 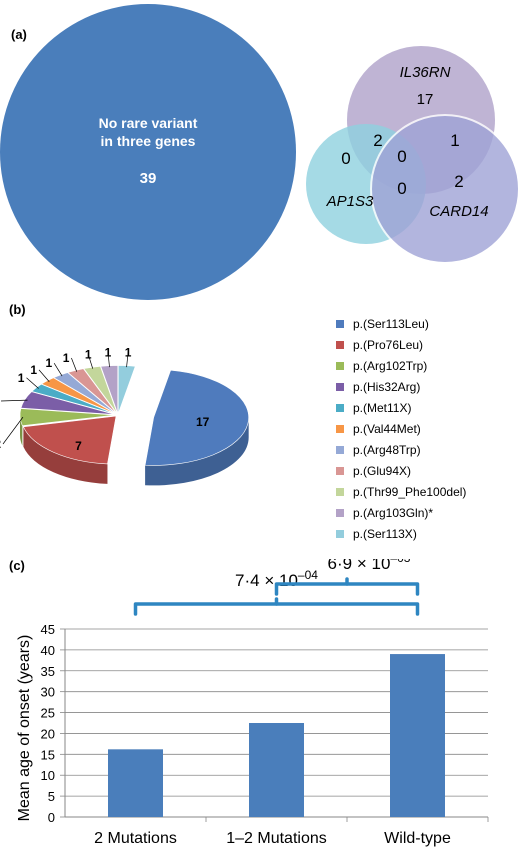 What do you see at coordinates (458, 181) in the screenshot?
I see `venn-card14-only: 2` at bounding box center [458, 181].